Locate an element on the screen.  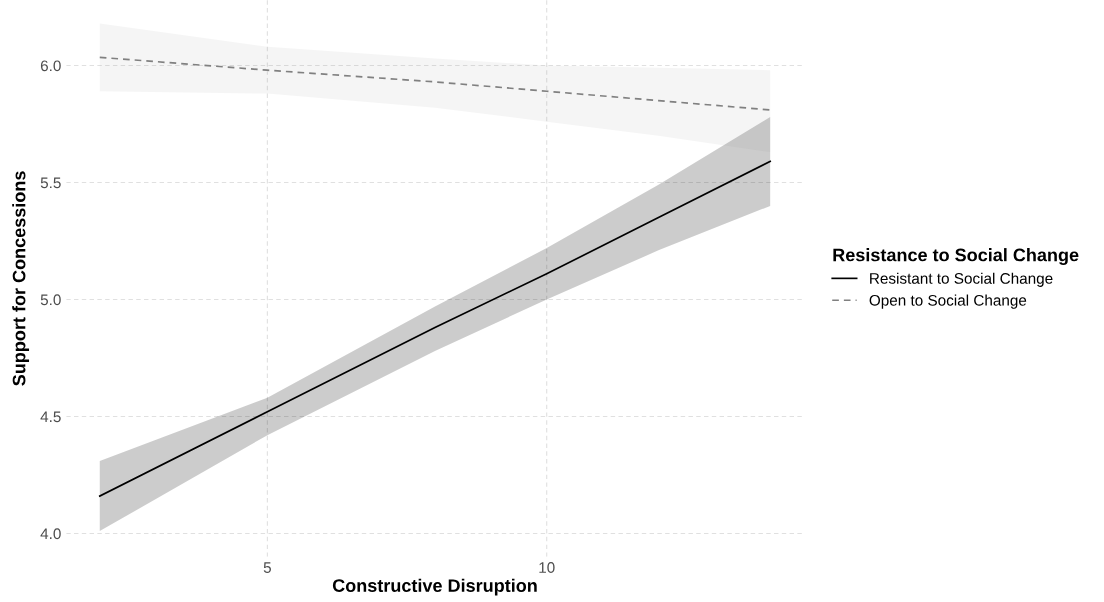
legend-title: Resistance to Social Change is located at coordinates (956, 256).